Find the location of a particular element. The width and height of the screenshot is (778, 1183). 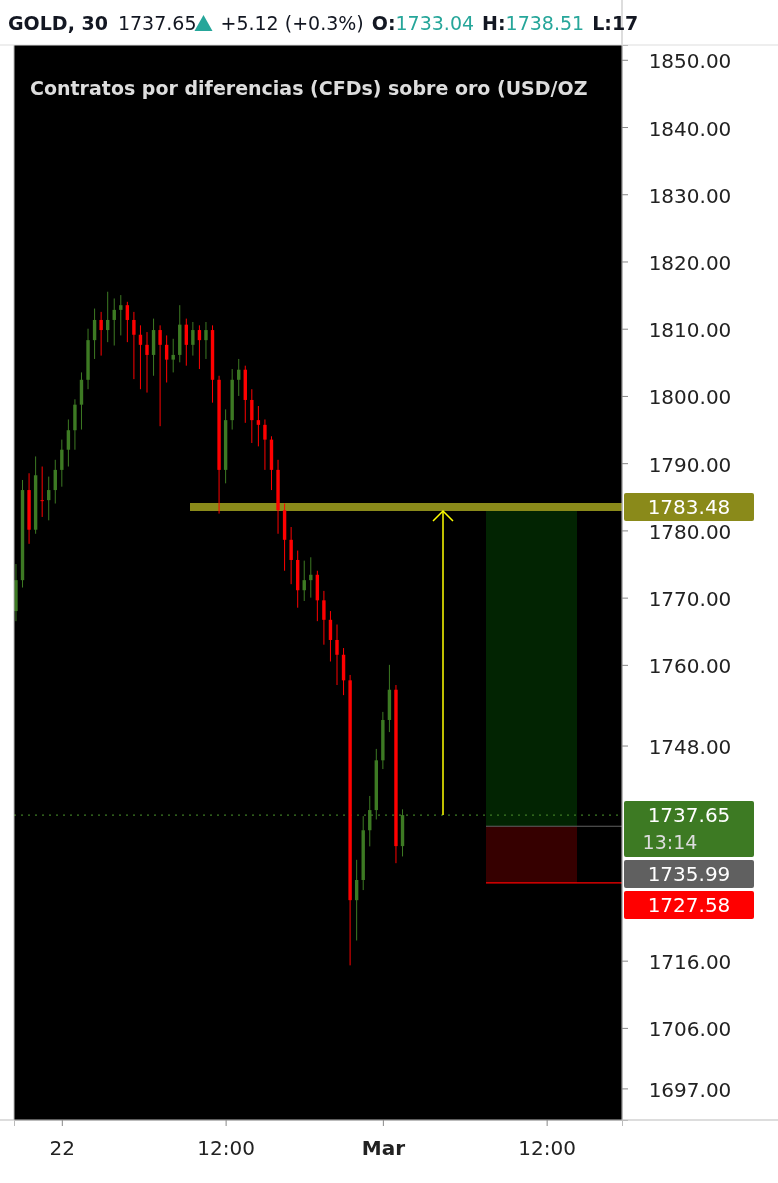

y-tick-label: 1760.00 is located at coordinates (690, 666).